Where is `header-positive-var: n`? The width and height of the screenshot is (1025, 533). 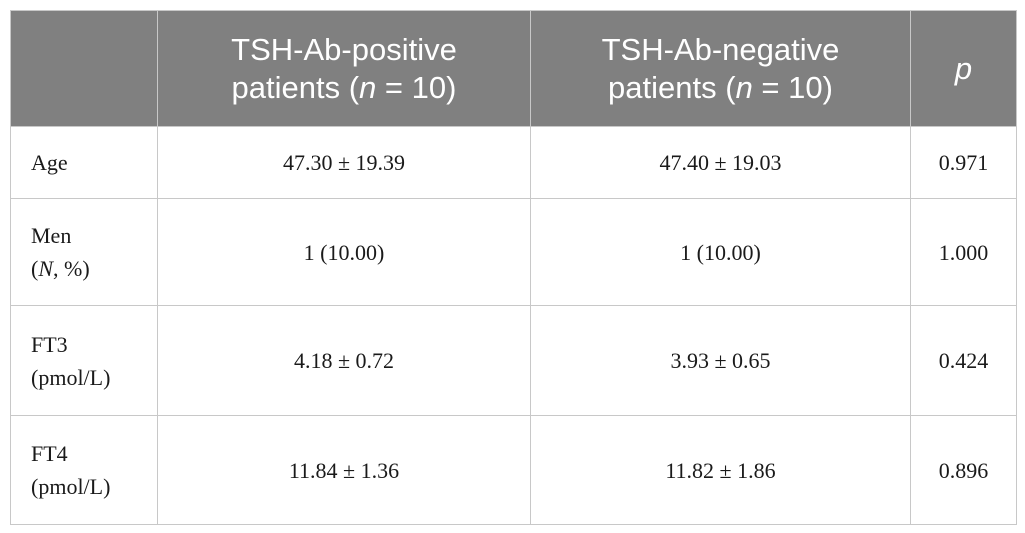
header-positive-var: n is located at coordinates (368, 87).